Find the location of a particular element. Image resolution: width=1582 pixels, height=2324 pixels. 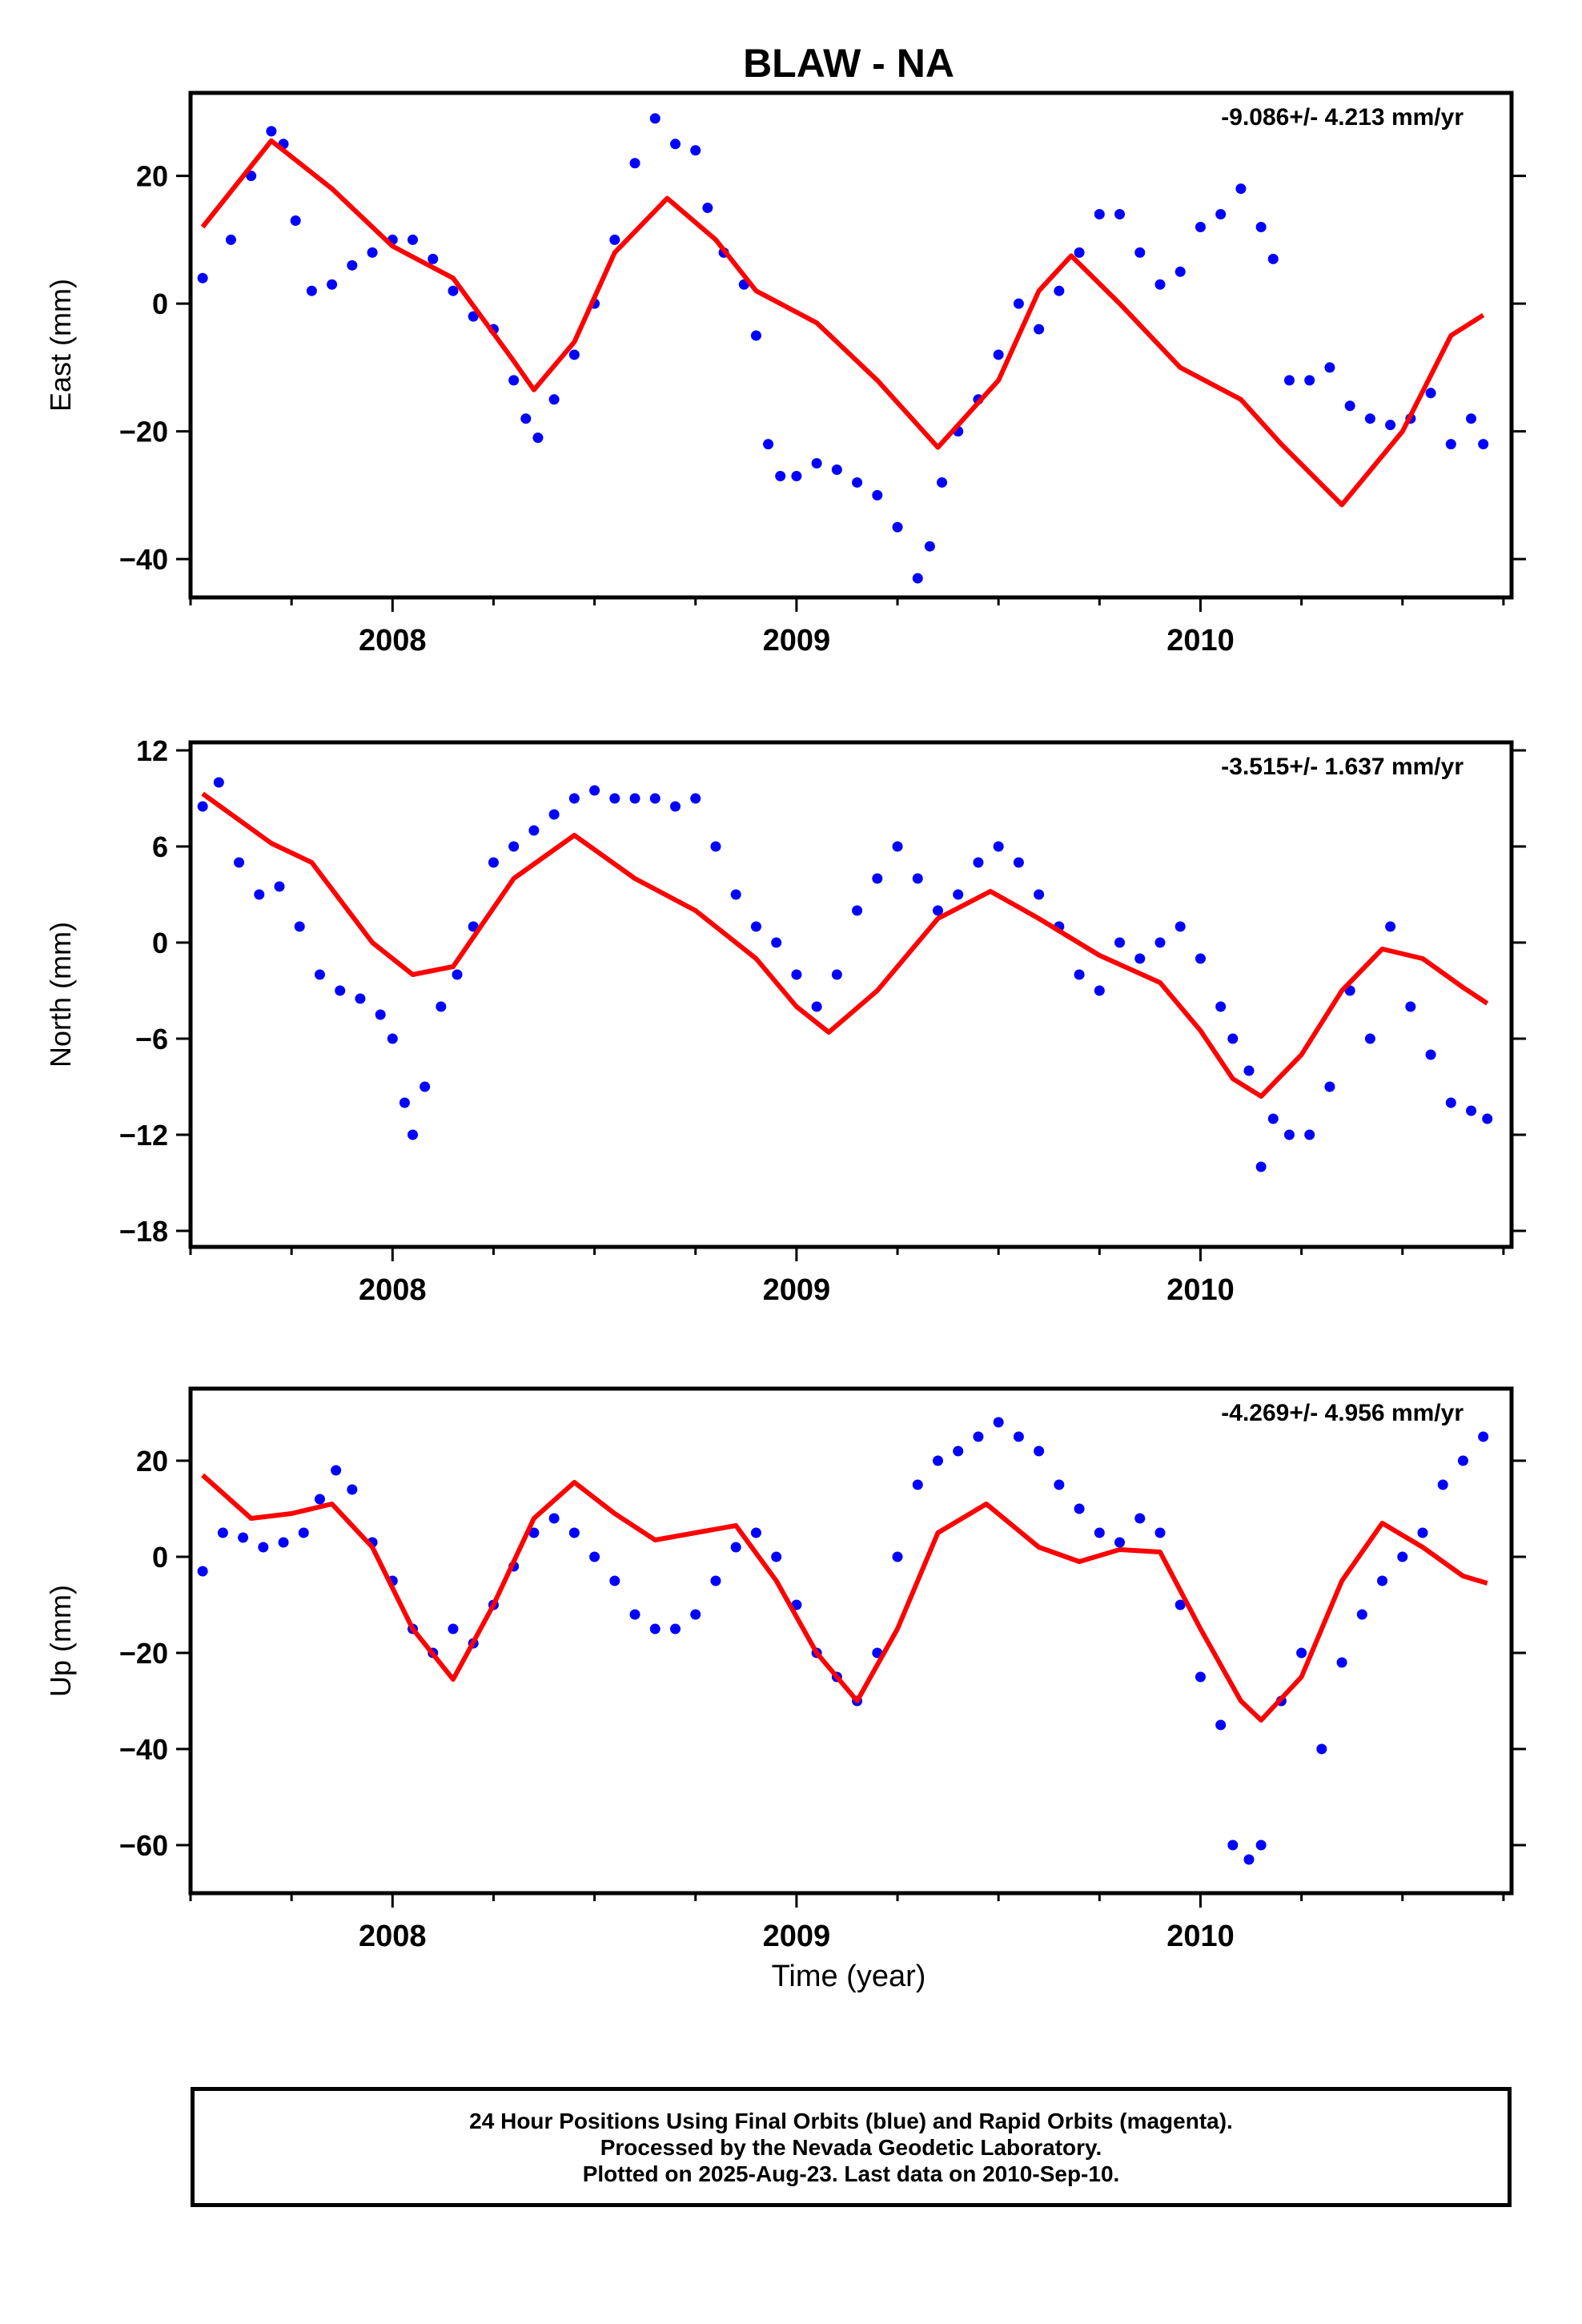

y-tick-label: −40 is located at coordinates (144, 1750).